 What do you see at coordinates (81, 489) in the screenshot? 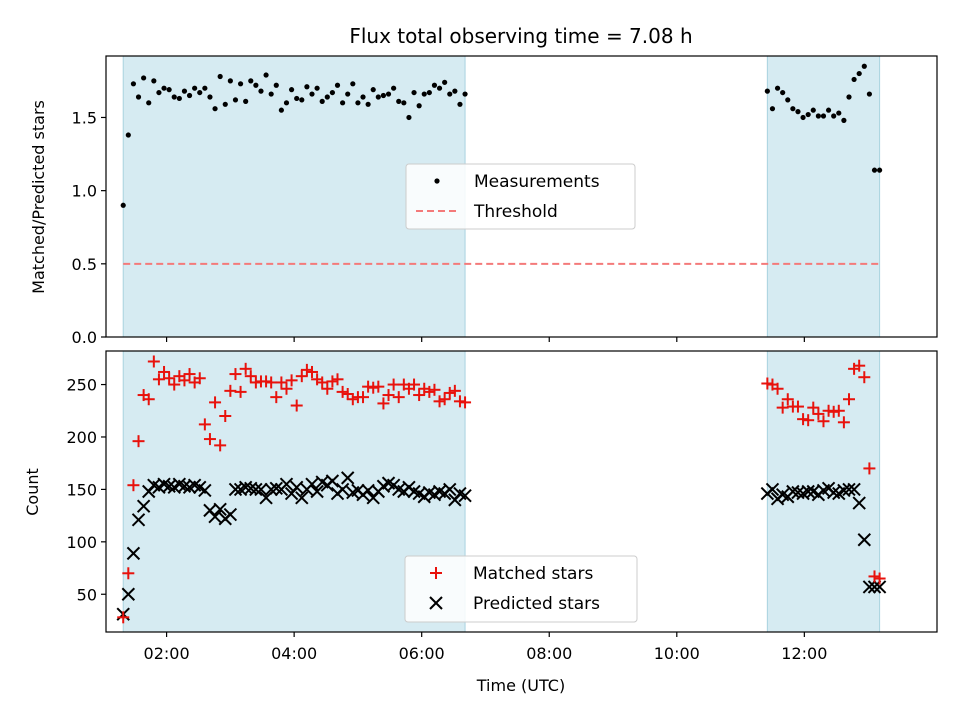
I see `bot-ytick-label-2: 150` at bounding box center [81, 489].